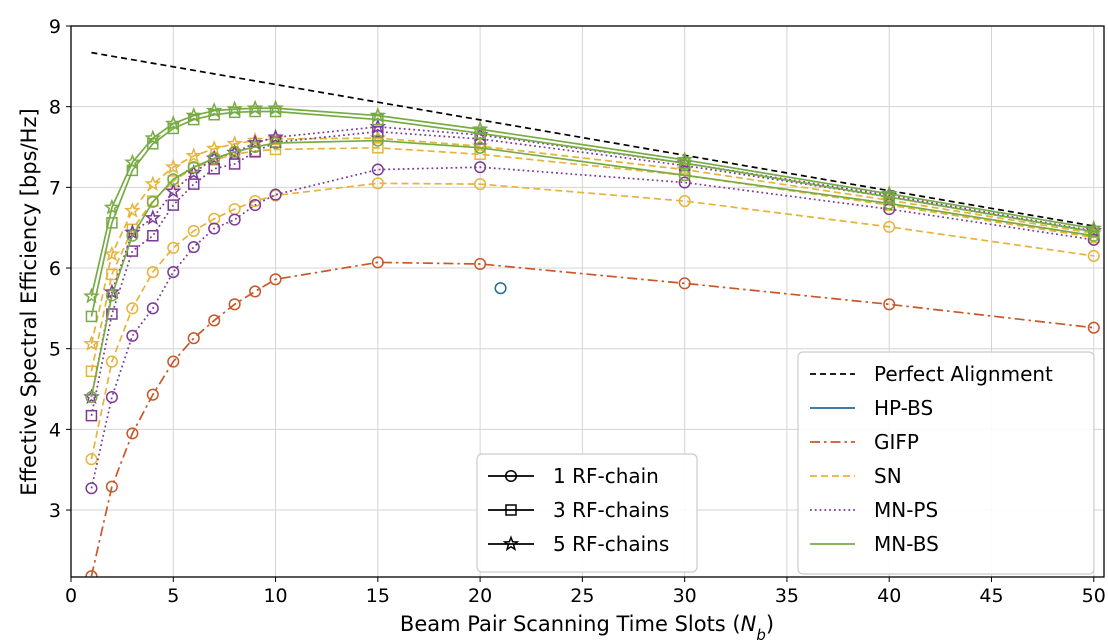 The height and width of the screenshot is (640, 1108). What do you see at coordinates (29, 301) in the screenshot?
I see `y-axis-label: Effective Spectral Efficiency [bps/Hz]` at bounding box center [29, 301].